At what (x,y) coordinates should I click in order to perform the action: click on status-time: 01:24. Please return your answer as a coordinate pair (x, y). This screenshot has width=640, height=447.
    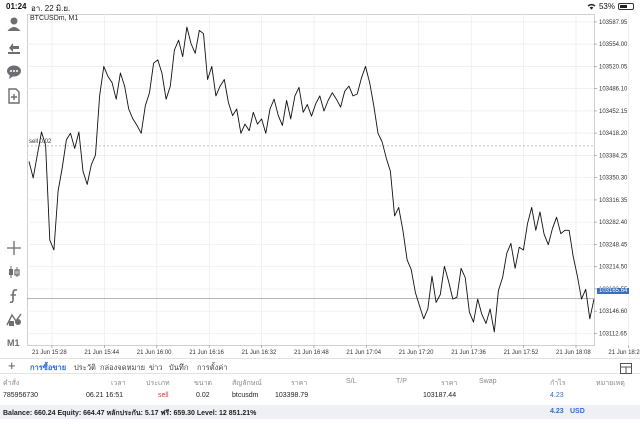
    Looking at the image, I should click on (16, 6).